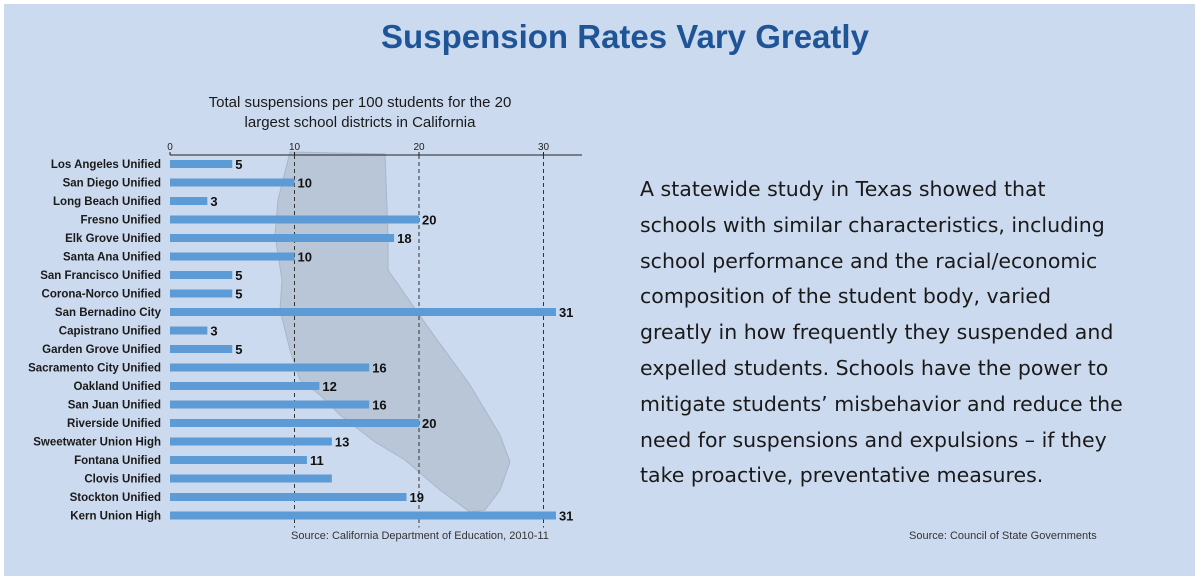 This screenshot has height=580, width=1200. What do you see at coordinates (170, 147) in the screenshot?
I see `x-tick-label: 0` at bounding box center [170, 147].